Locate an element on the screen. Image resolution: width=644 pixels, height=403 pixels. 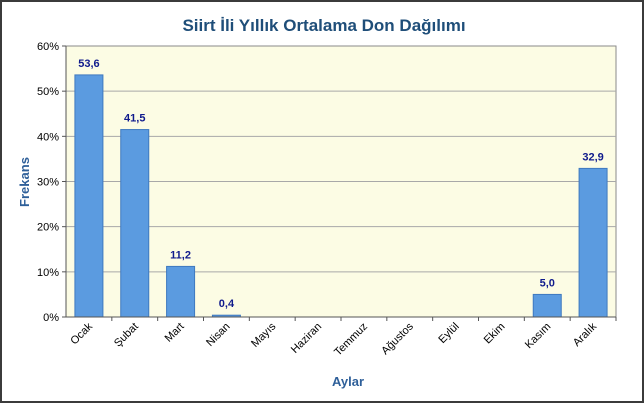
x-tick-label: Mart is located at coordinates (175, 333).